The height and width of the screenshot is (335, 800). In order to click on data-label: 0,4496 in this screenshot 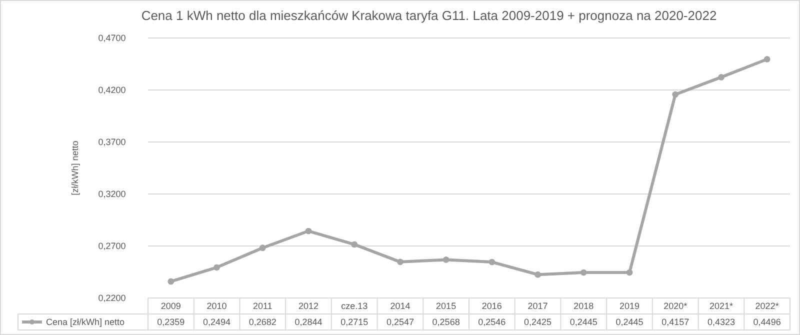, I will do `click(767, 322)`.